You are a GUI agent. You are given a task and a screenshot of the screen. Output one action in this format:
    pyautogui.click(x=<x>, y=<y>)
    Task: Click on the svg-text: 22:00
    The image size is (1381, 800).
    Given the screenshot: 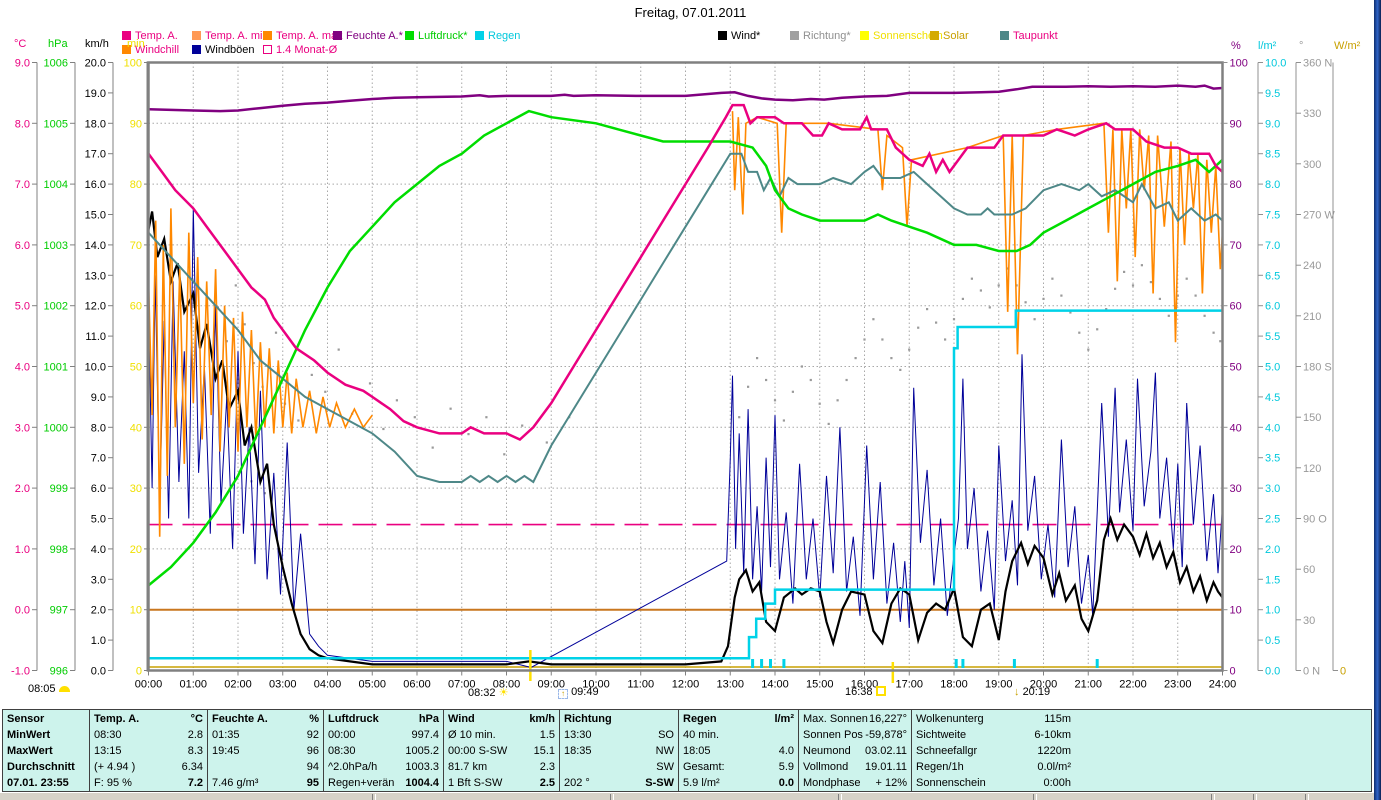 What is the action you would take?
    pyautogui.click(x=1133, y=685)
    